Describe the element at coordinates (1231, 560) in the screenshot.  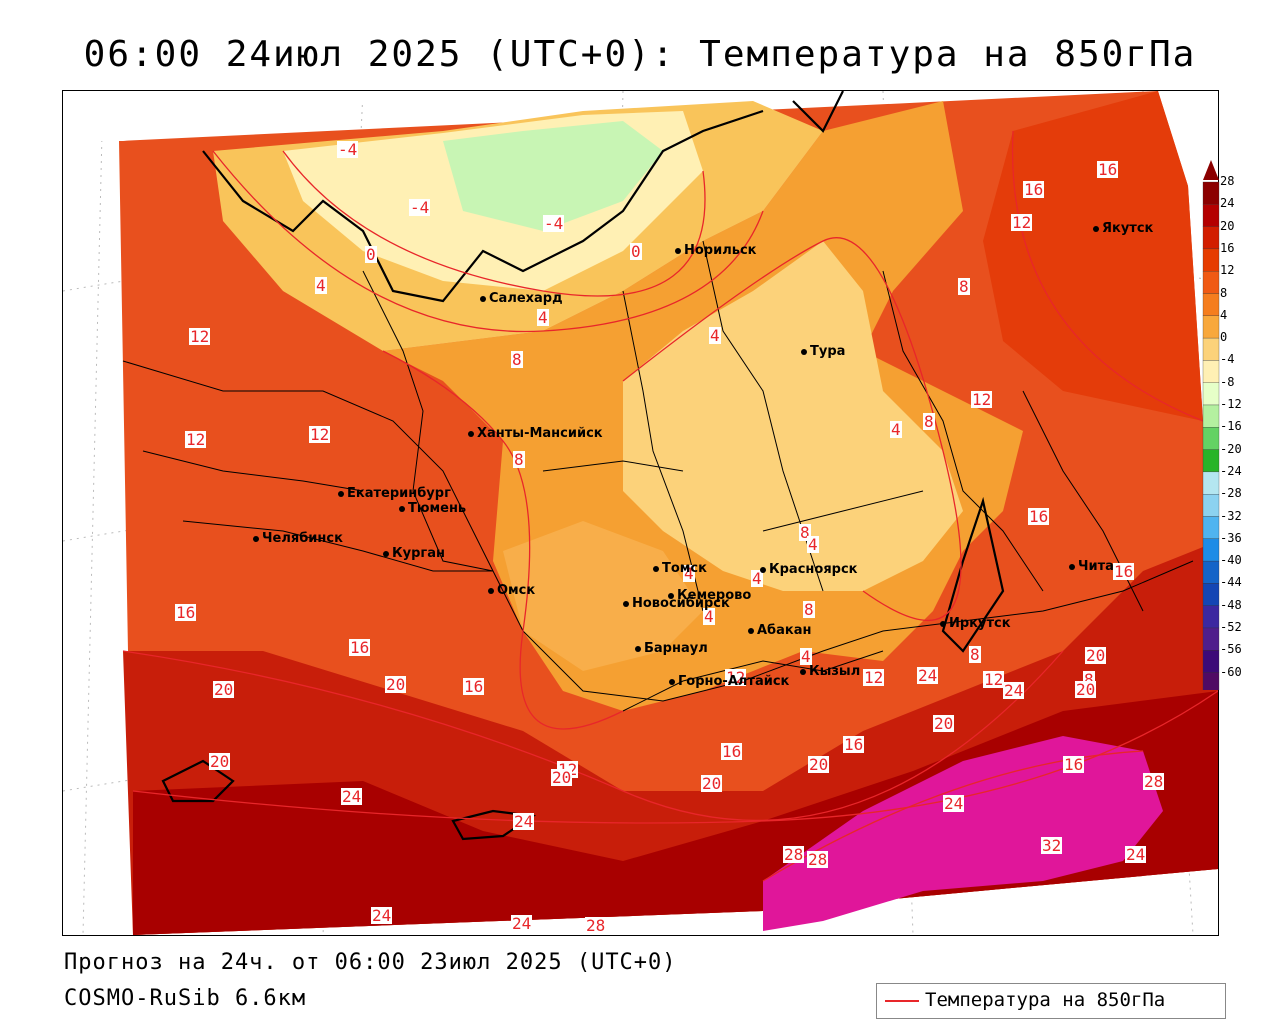
I see `colorbar-tick-label: -40` at that location.